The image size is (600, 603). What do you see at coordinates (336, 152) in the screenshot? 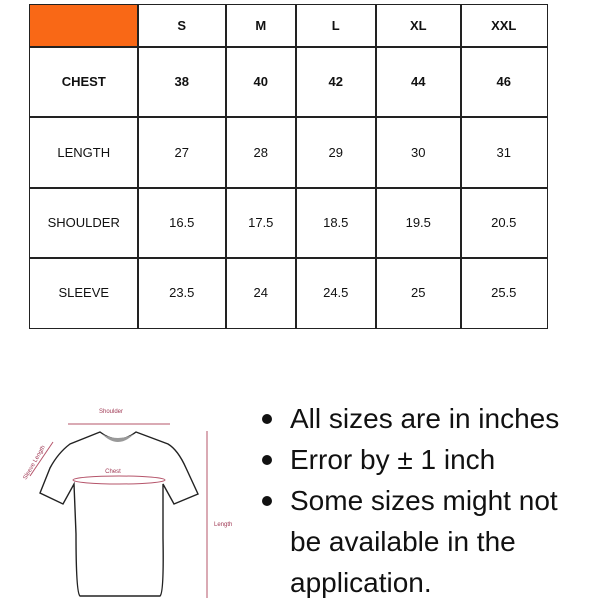
I see `value-cell: 29` at bounding box center [336, 152].